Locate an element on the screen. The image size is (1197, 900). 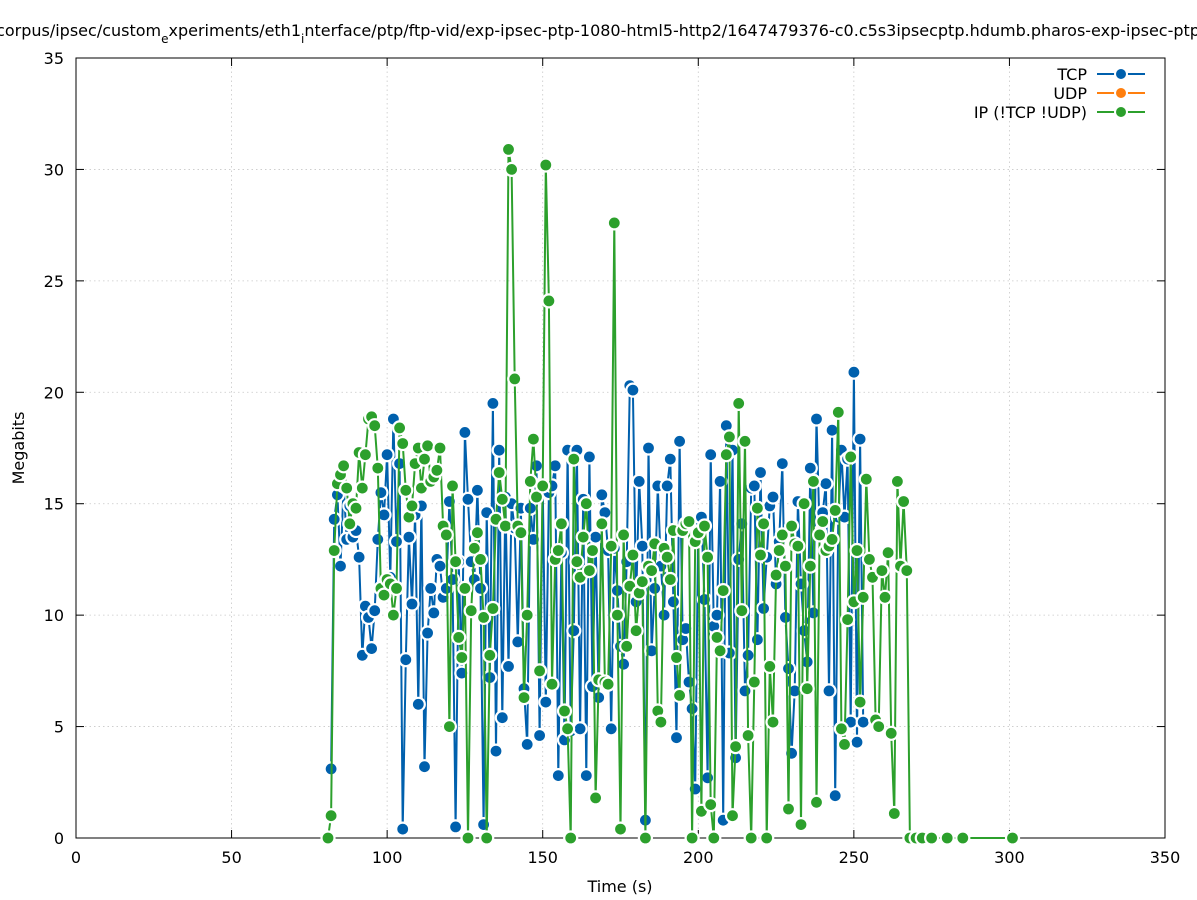
title-part: corpus/ipsec/custom is located at coordinates (80, 30).